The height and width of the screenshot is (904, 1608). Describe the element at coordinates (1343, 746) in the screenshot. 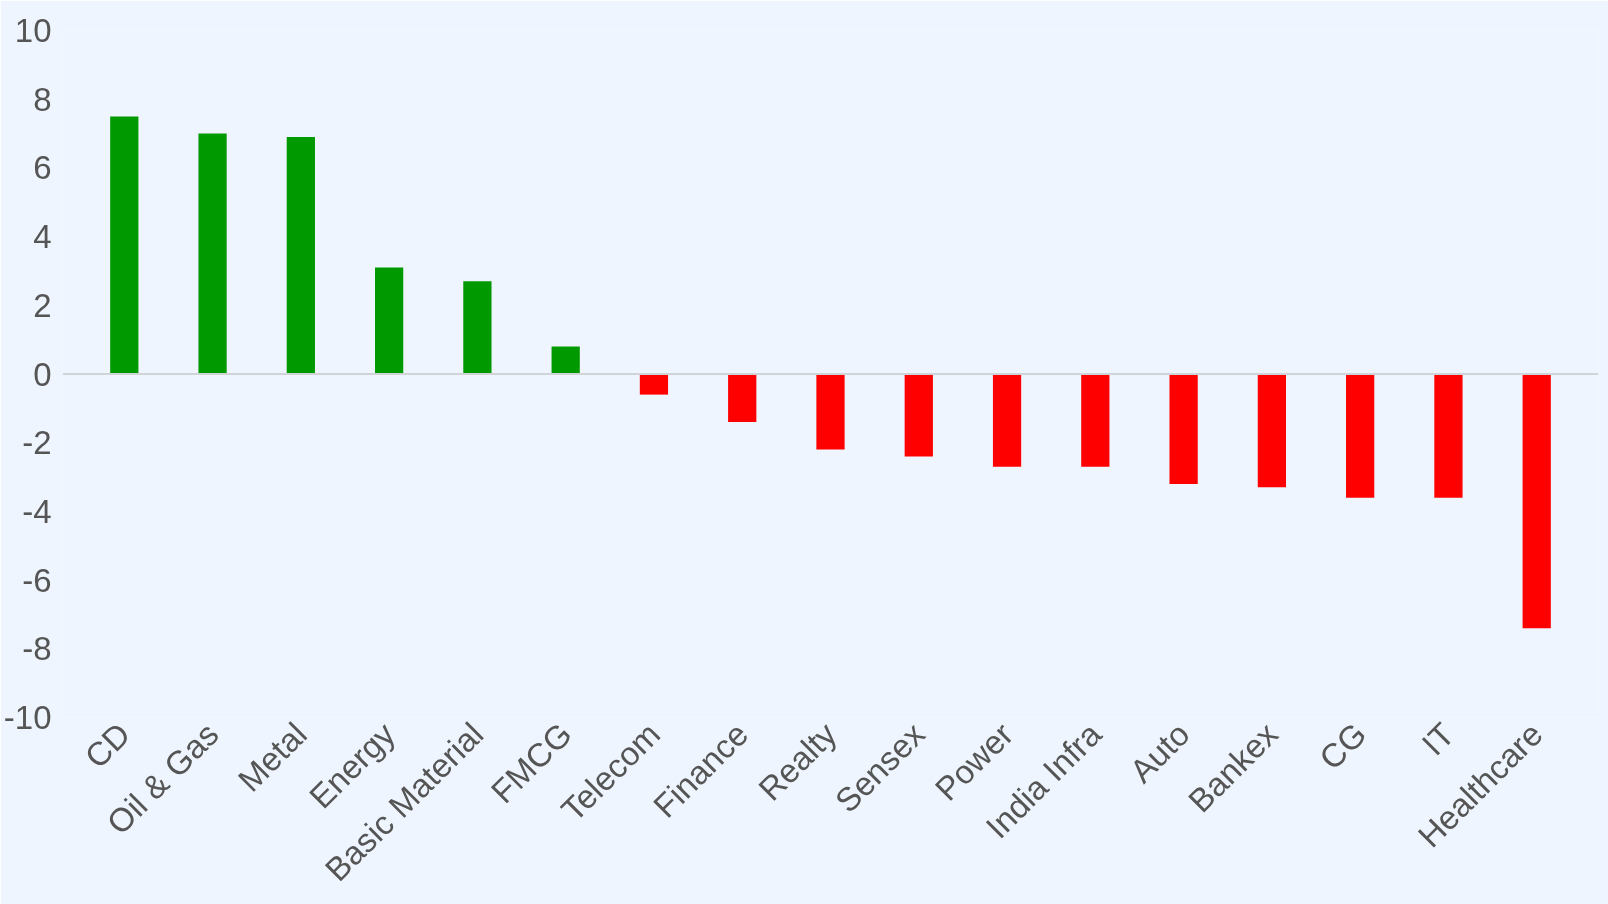

I see `x-tick-label: CG` at that location.